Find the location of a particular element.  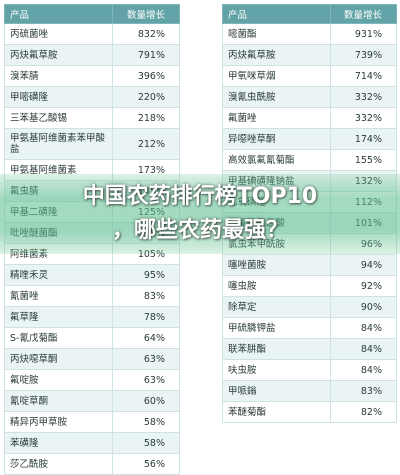

growth-value-cell: 832% is located at coordinates (146, 34).